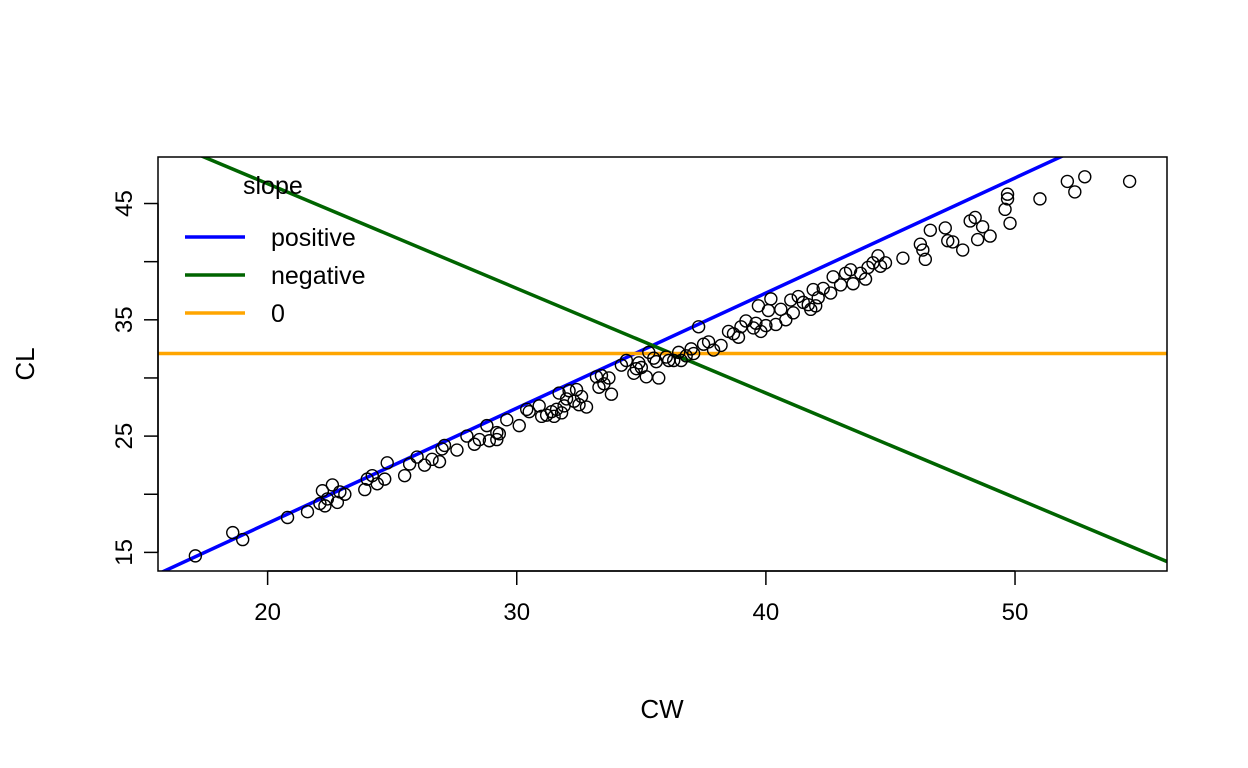 Image resolution: width=1248 pixels, height=768 pixels. Describe the element at coordinates (641, 598) in the screenshot. I see `x-axis: 20 30 40 50` at that location.